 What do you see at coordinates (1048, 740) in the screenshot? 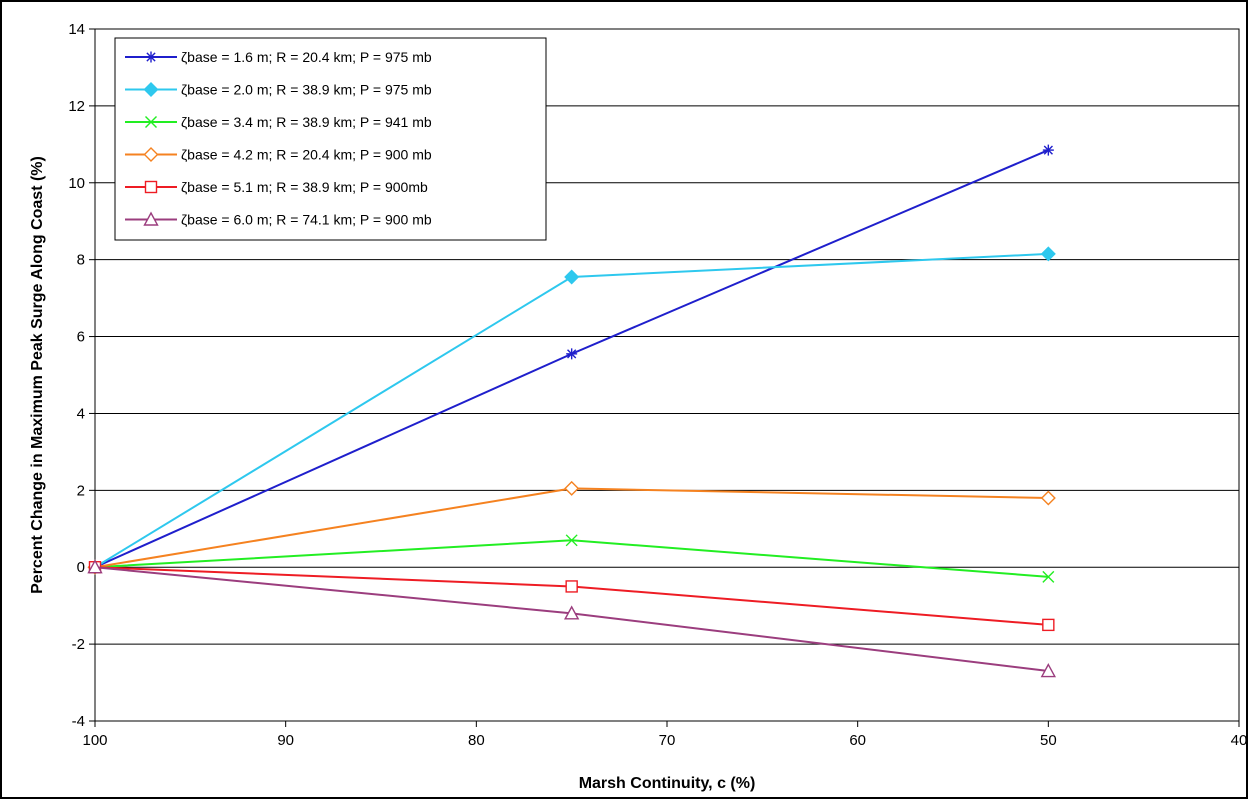
I see `x-tick-label: 50` at bounding box center [1048, 740].